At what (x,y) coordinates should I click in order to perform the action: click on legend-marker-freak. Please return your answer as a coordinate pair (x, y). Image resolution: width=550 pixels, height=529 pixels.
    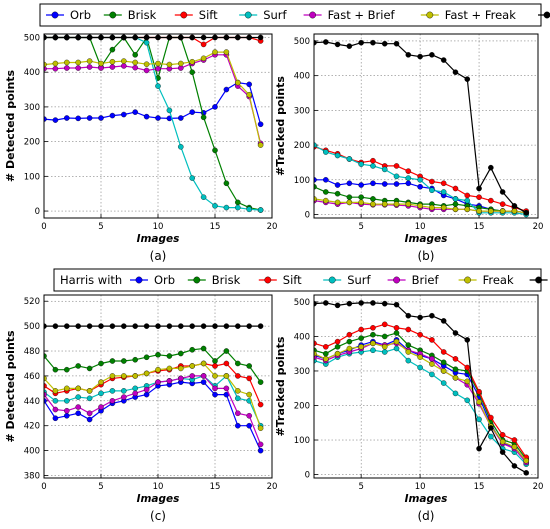
    Looking at the image, I should click on (467, 280).